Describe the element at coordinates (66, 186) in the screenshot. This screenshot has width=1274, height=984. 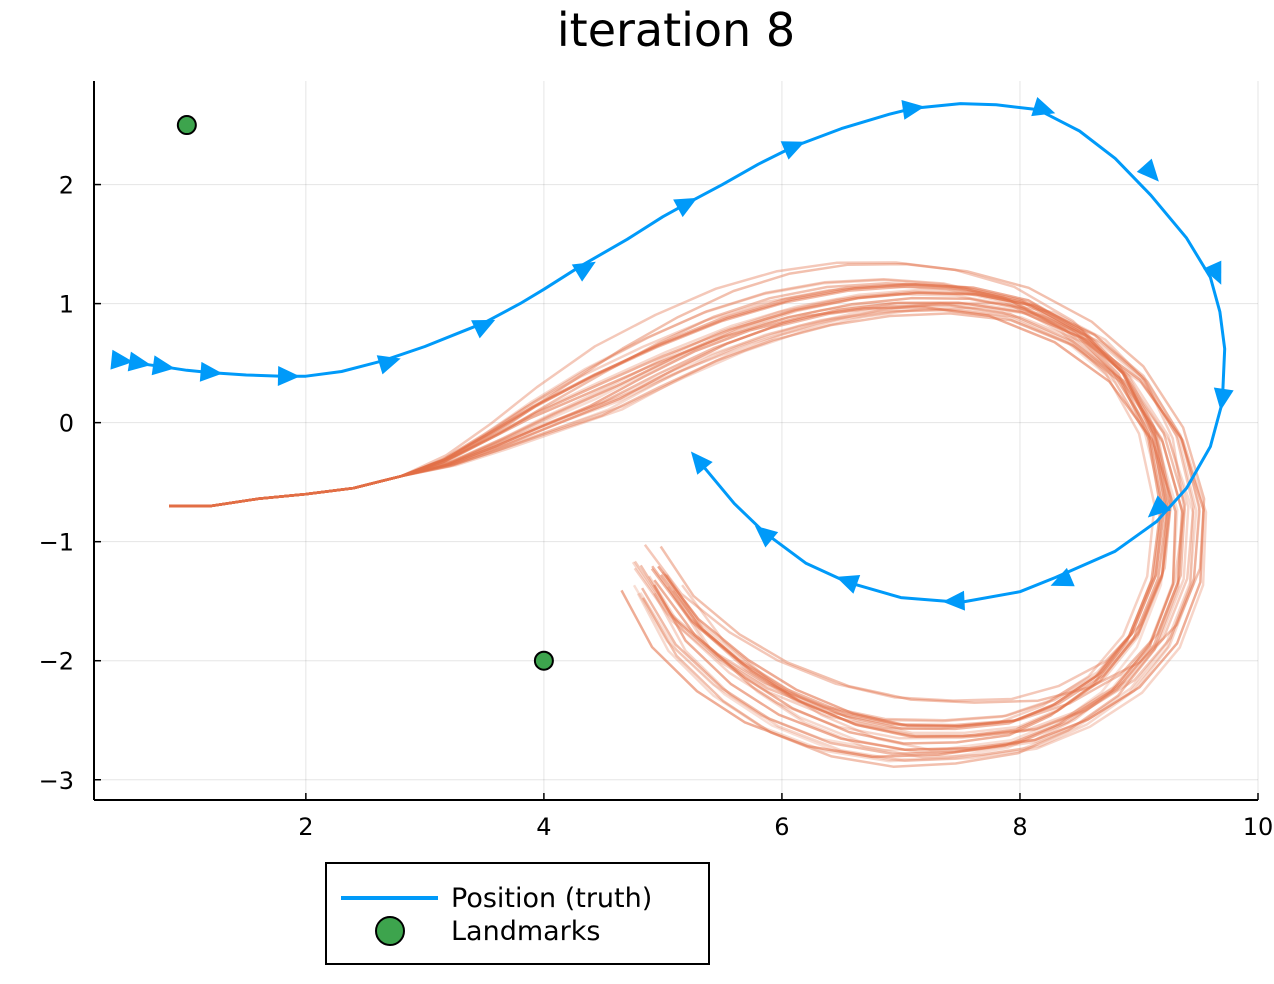
I see `y-tick-label: 2` at that location.